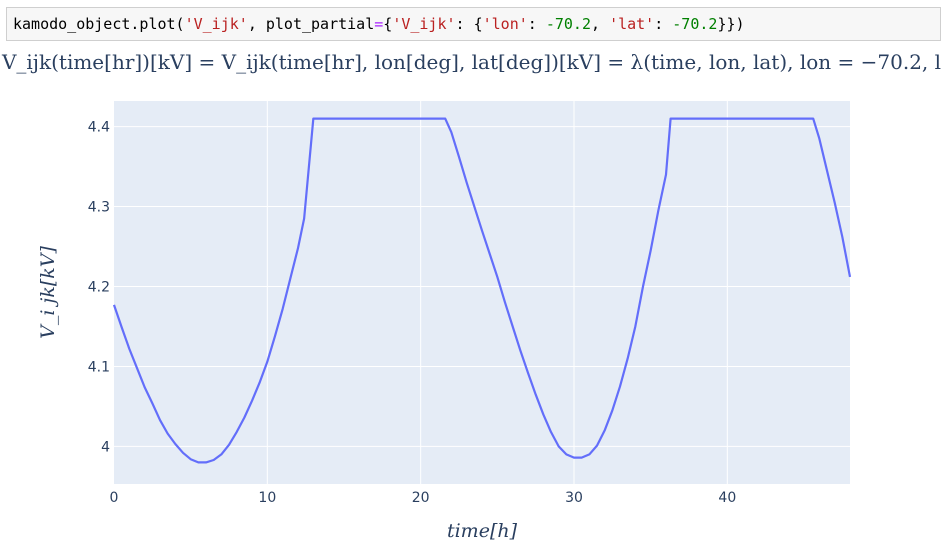 This screenshot has width=943, height=555. Describe the element at coordinates (727, 498) in the screenshot. I see `x-tick-label: 40` at that location.